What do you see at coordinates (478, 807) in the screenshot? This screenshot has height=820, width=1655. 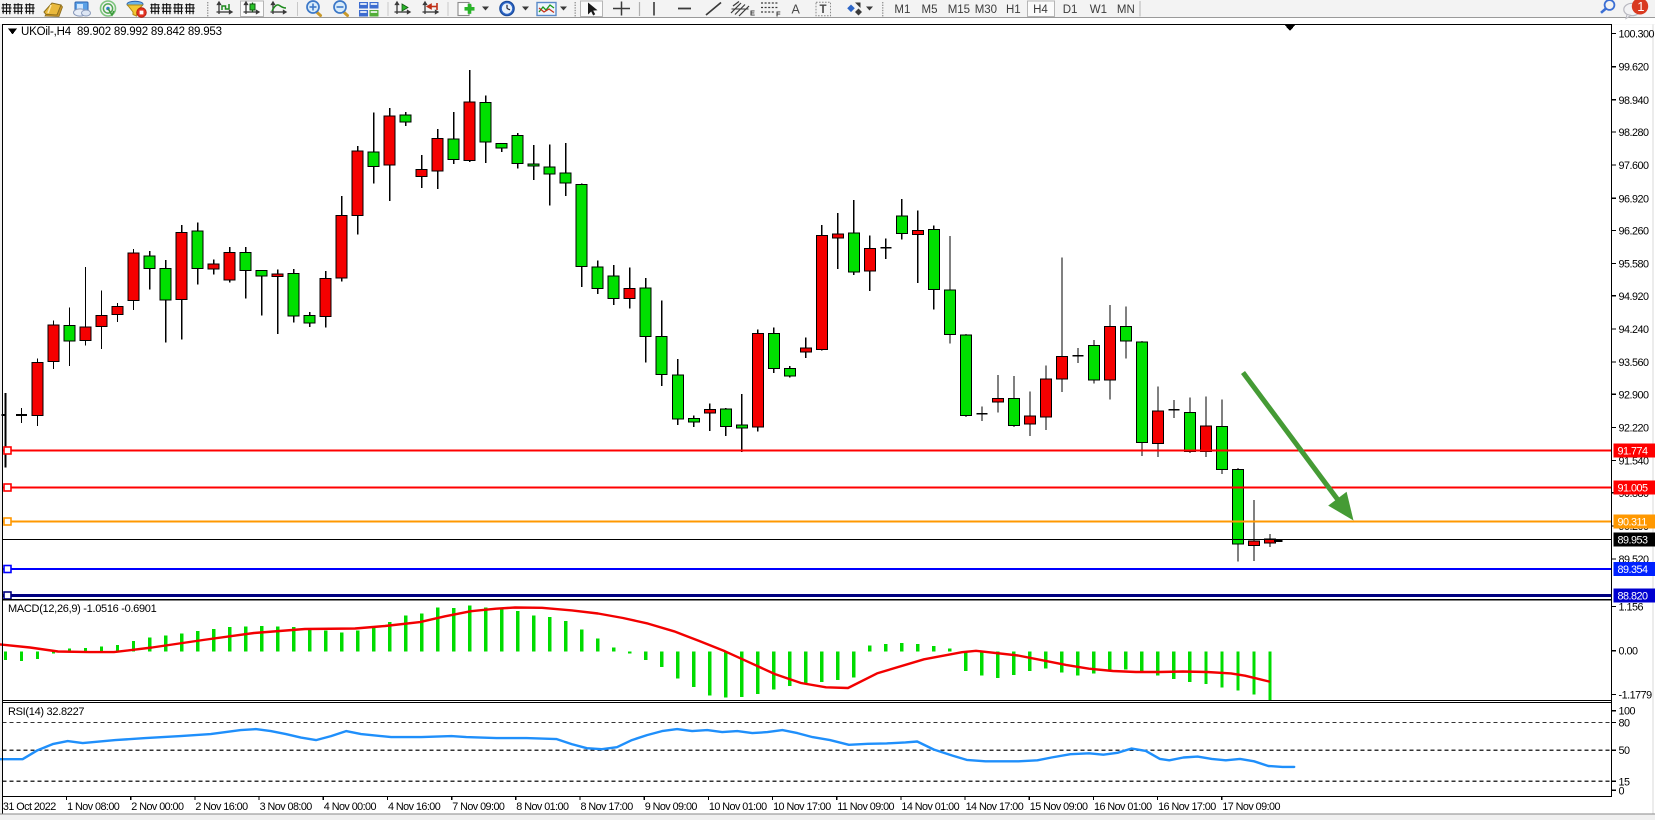 I see `svg-text: 7 Nov 09:00` at bounding box center [478, 807].